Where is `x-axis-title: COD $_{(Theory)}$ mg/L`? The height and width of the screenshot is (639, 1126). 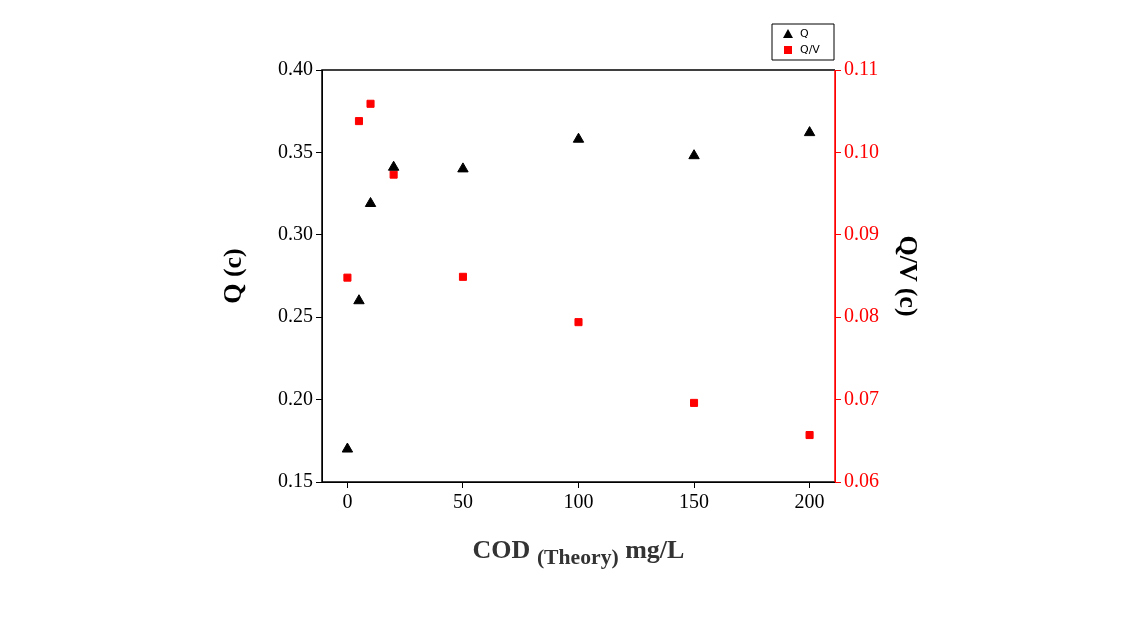
x-axis-title: COD $_{(Theory)}$ mg/L is located at coordinates (578, 553).